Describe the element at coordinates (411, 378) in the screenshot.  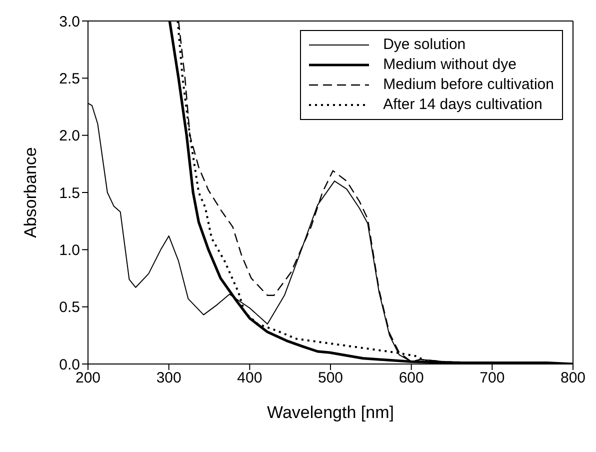
I see `x-tick-label: 600` at that location.